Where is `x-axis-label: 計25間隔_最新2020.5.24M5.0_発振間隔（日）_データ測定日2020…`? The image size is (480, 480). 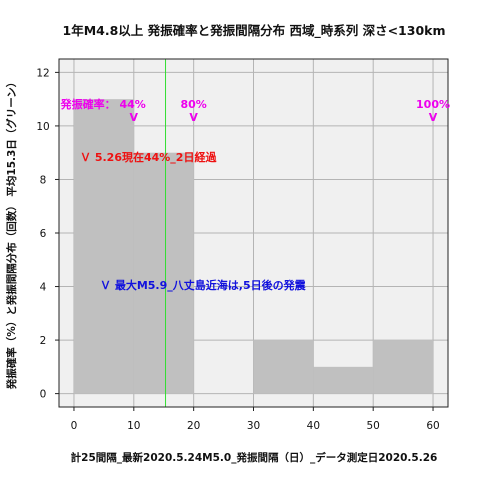
x-axis-label: 計25間隔_最新2020.5.24M5.0_発振間隔（日）_データ測定日2020… is located at coordinates (254, 457).